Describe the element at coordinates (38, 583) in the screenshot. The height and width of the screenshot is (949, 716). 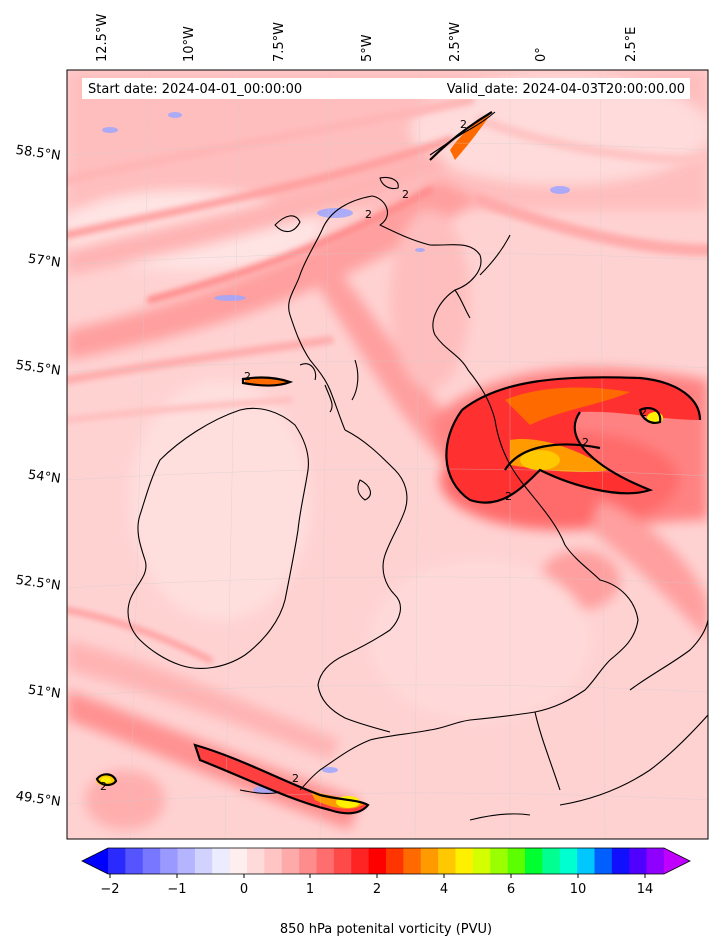
I see `lat-label: 52.5°N` at that location.